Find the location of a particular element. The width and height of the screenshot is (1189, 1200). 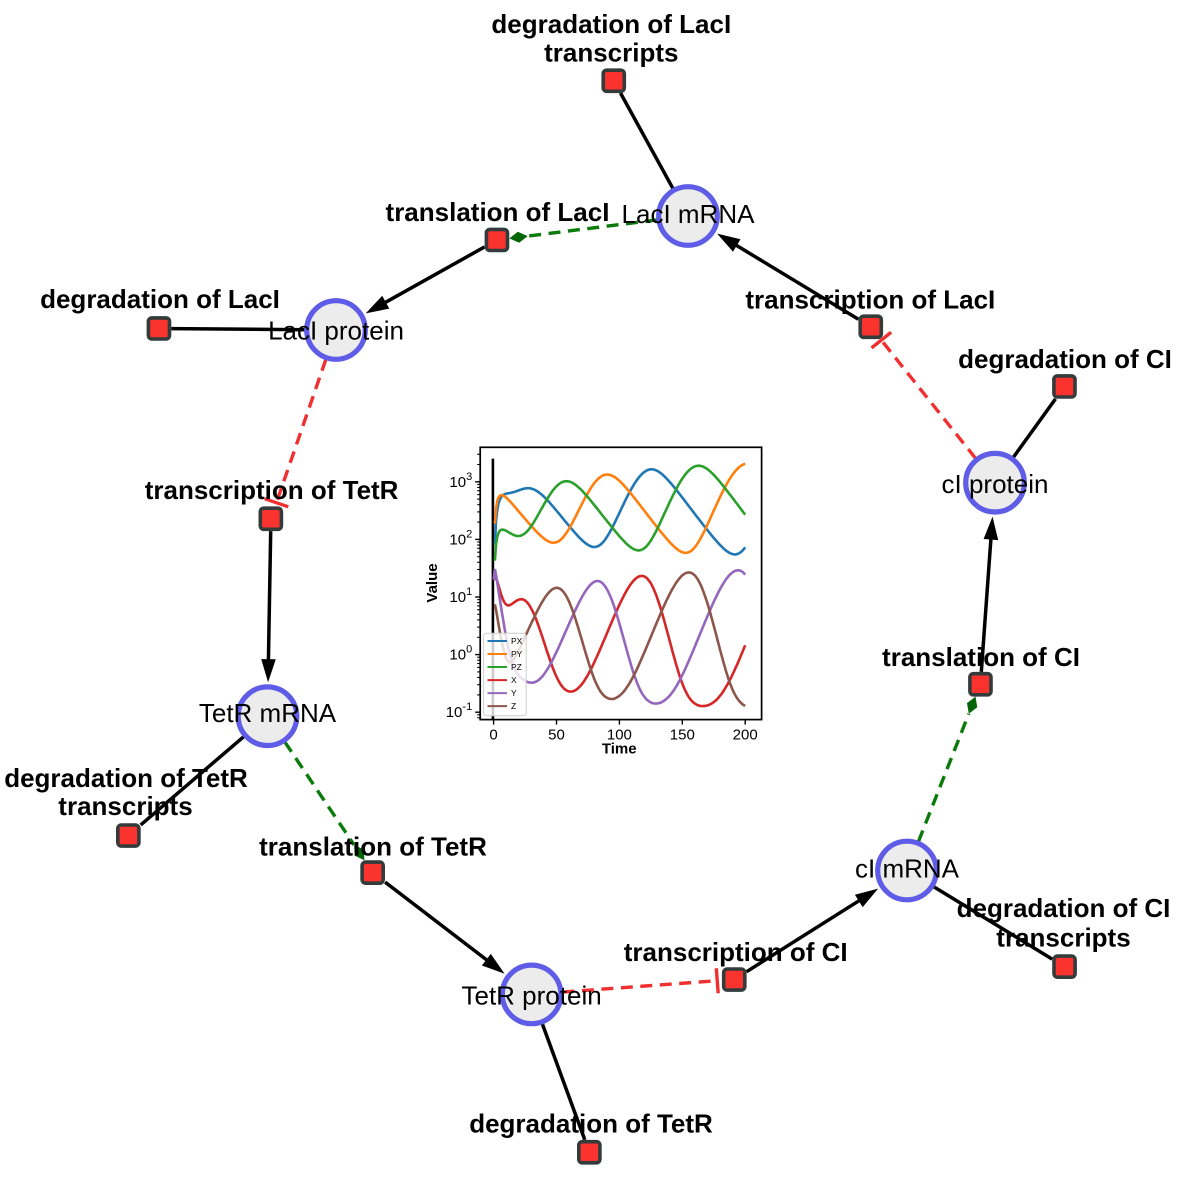

svg-text: cI mRNA is located at coordinates (907, 868).